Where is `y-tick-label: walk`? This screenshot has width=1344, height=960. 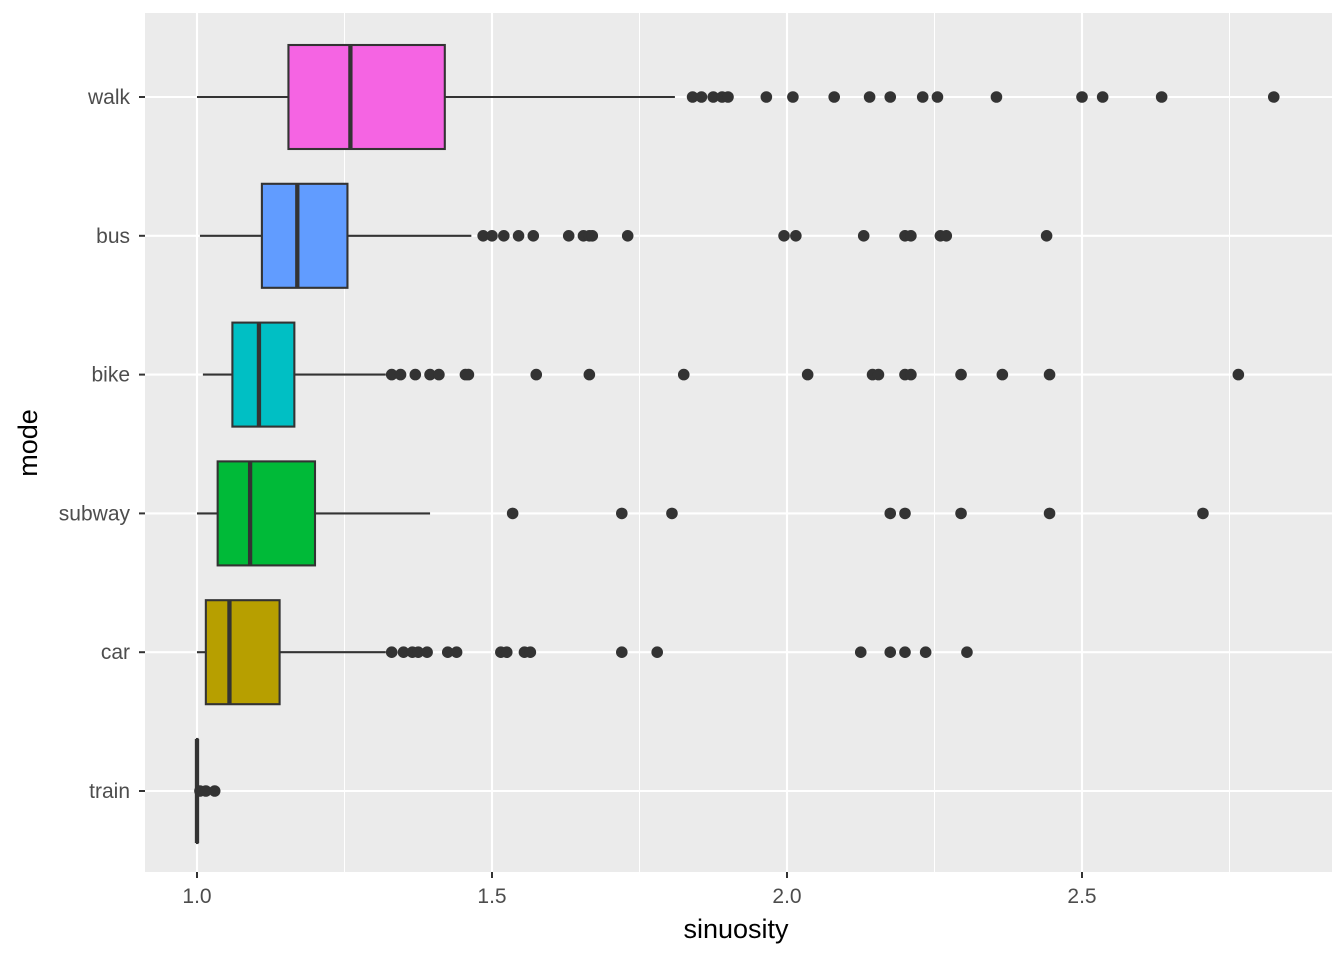 y-tick-label: walk is located at coordinates (109, 97).